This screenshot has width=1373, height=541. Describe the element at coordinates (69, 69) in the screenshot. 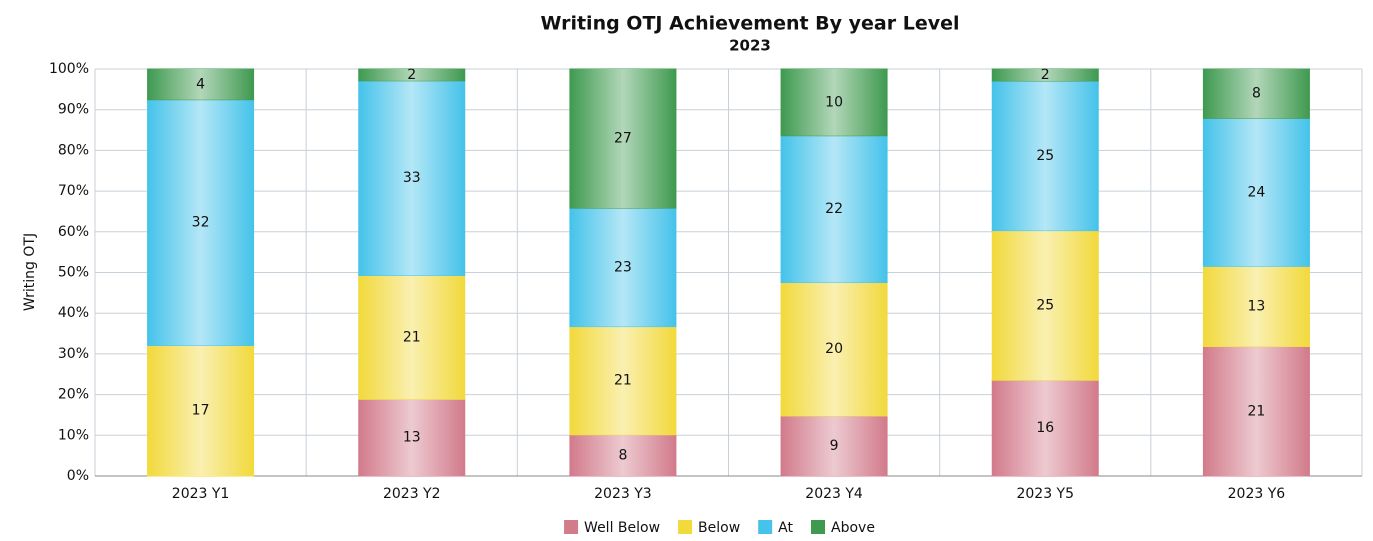

I see `y-tick-label: 100%` at that location.